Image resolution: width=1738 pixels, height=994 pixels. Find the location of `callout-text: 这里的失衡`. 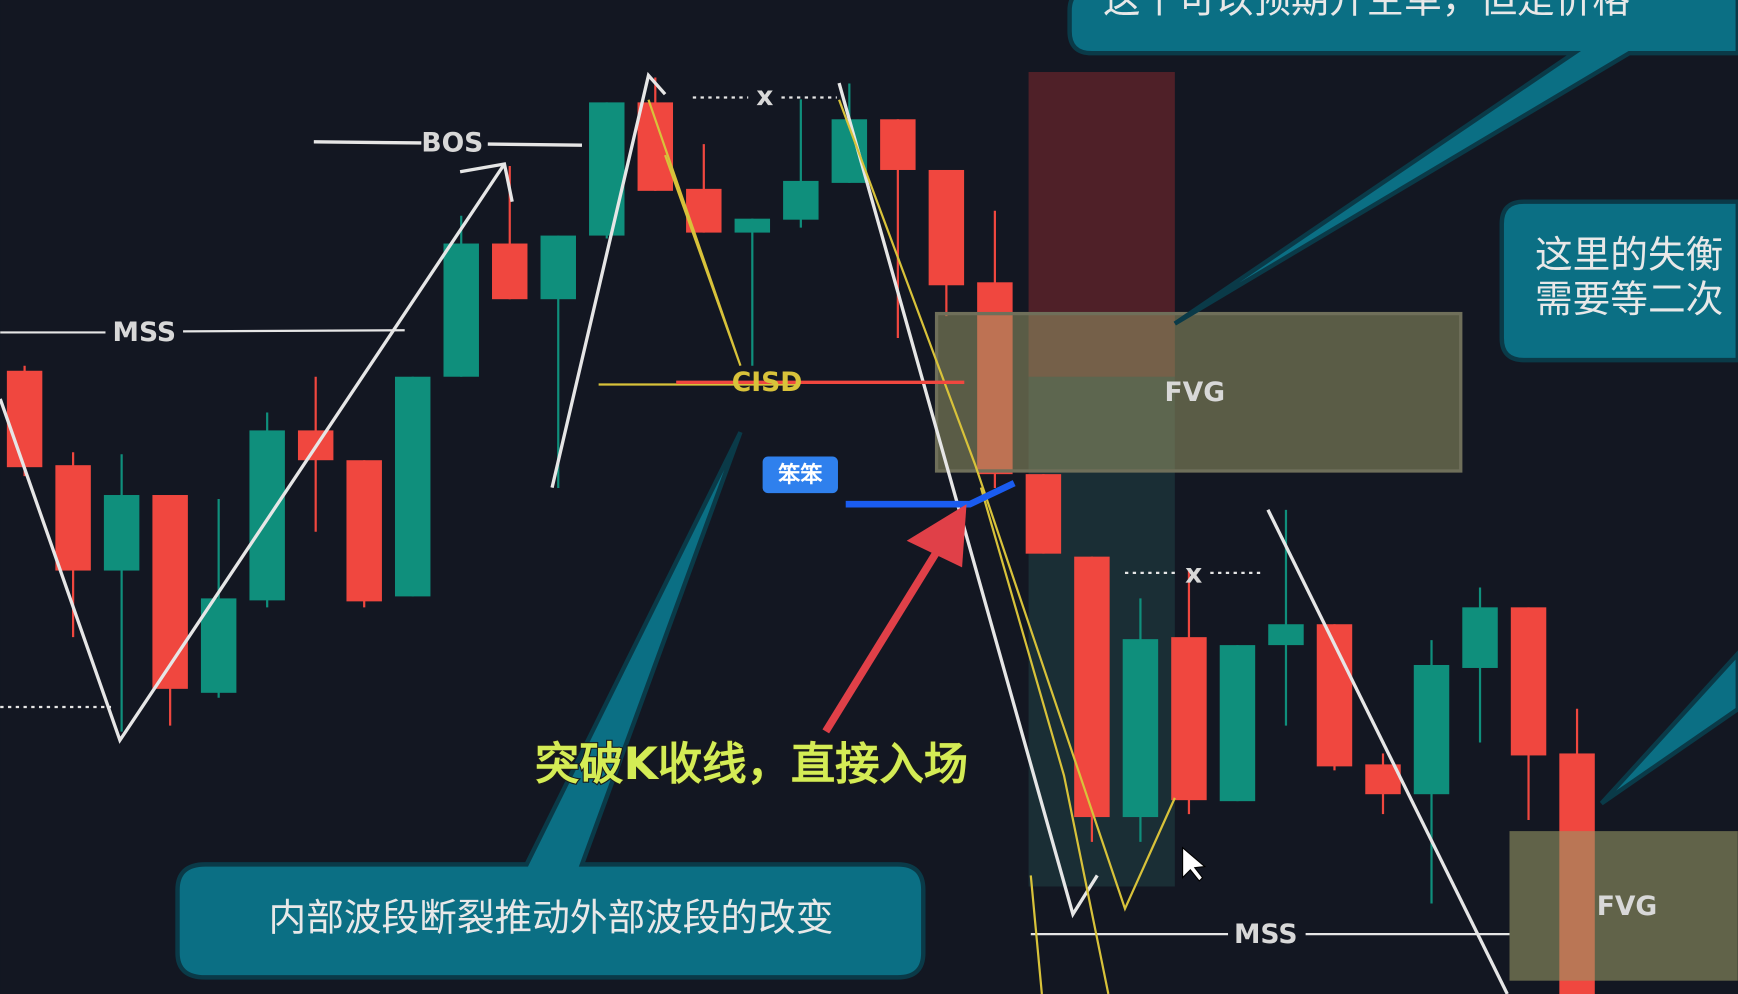

callout-text: 这里的失衡 is located at coordinates (1629, 255).